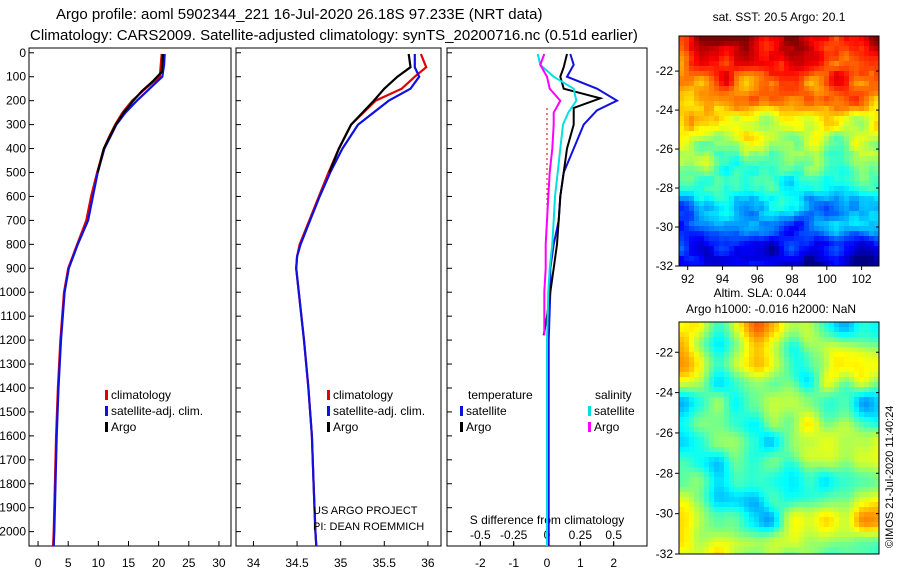 The width and height of the screenshot is (900, 580). What do you see at coordinates (363, 395) in the screenshot?
I see `salinity-legend-climatology-label: climatology` at bounding box center [363, 395].